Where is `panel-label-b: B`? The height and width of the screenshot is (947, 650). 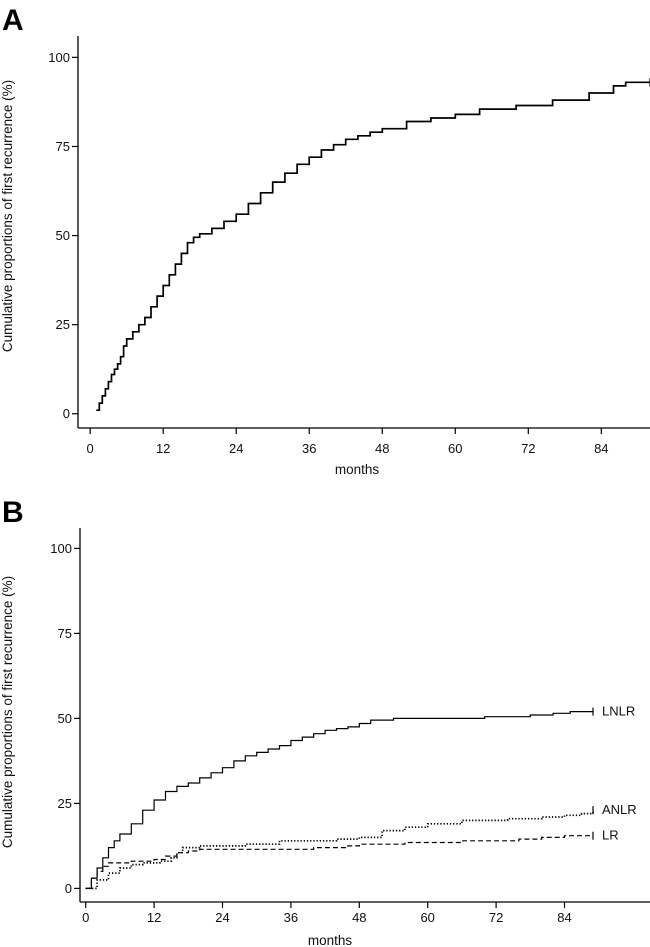
panel-label-b: B is located at coordinates (13, 512).